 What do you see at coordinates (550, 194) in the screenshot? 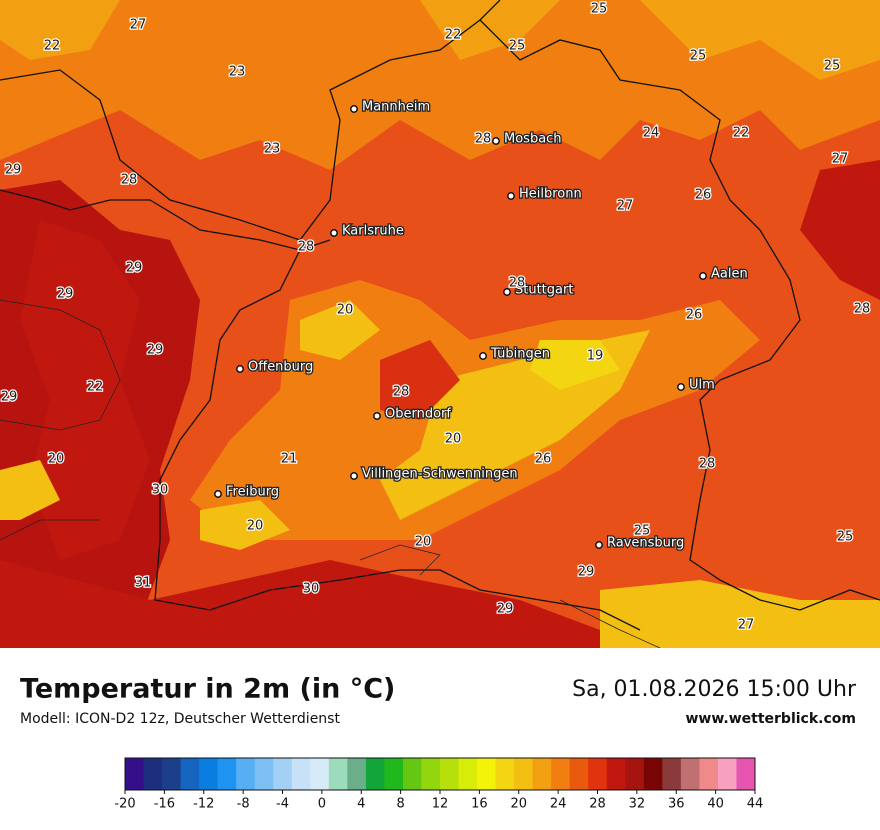
I see `city-label: Heilbronn` at bounding box center [550, 194].